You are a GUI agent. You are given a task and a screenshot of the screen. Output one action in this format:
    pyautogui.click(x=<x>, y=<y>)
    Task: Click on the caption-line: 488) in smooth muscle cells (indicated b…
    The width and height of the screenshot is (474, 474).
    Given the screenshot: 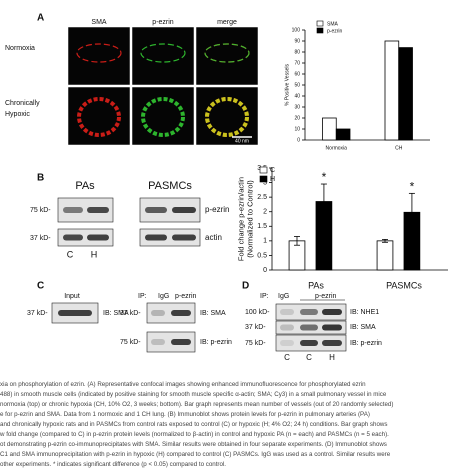 What is the action you would take?
    pyautogui.click(x=193, y=394)
    